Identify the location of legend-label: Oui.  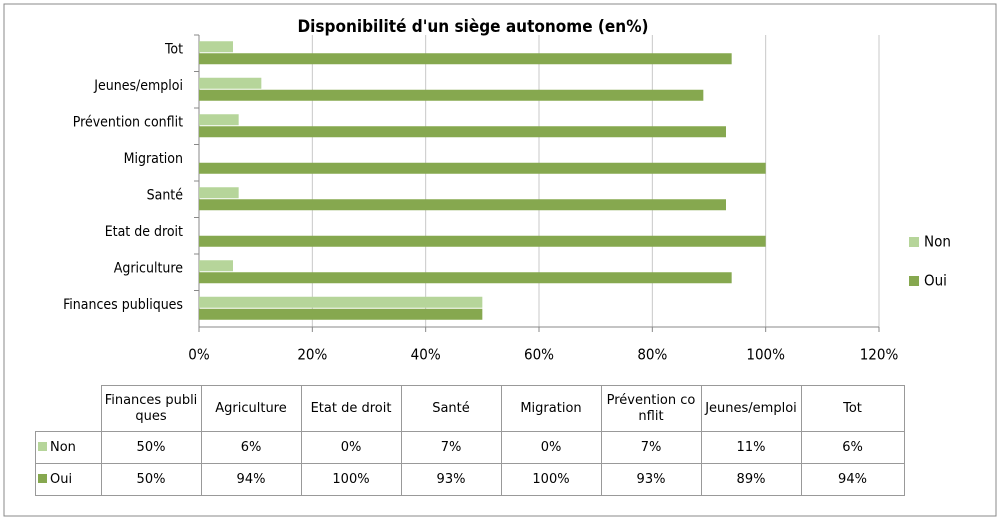
(935, 281).